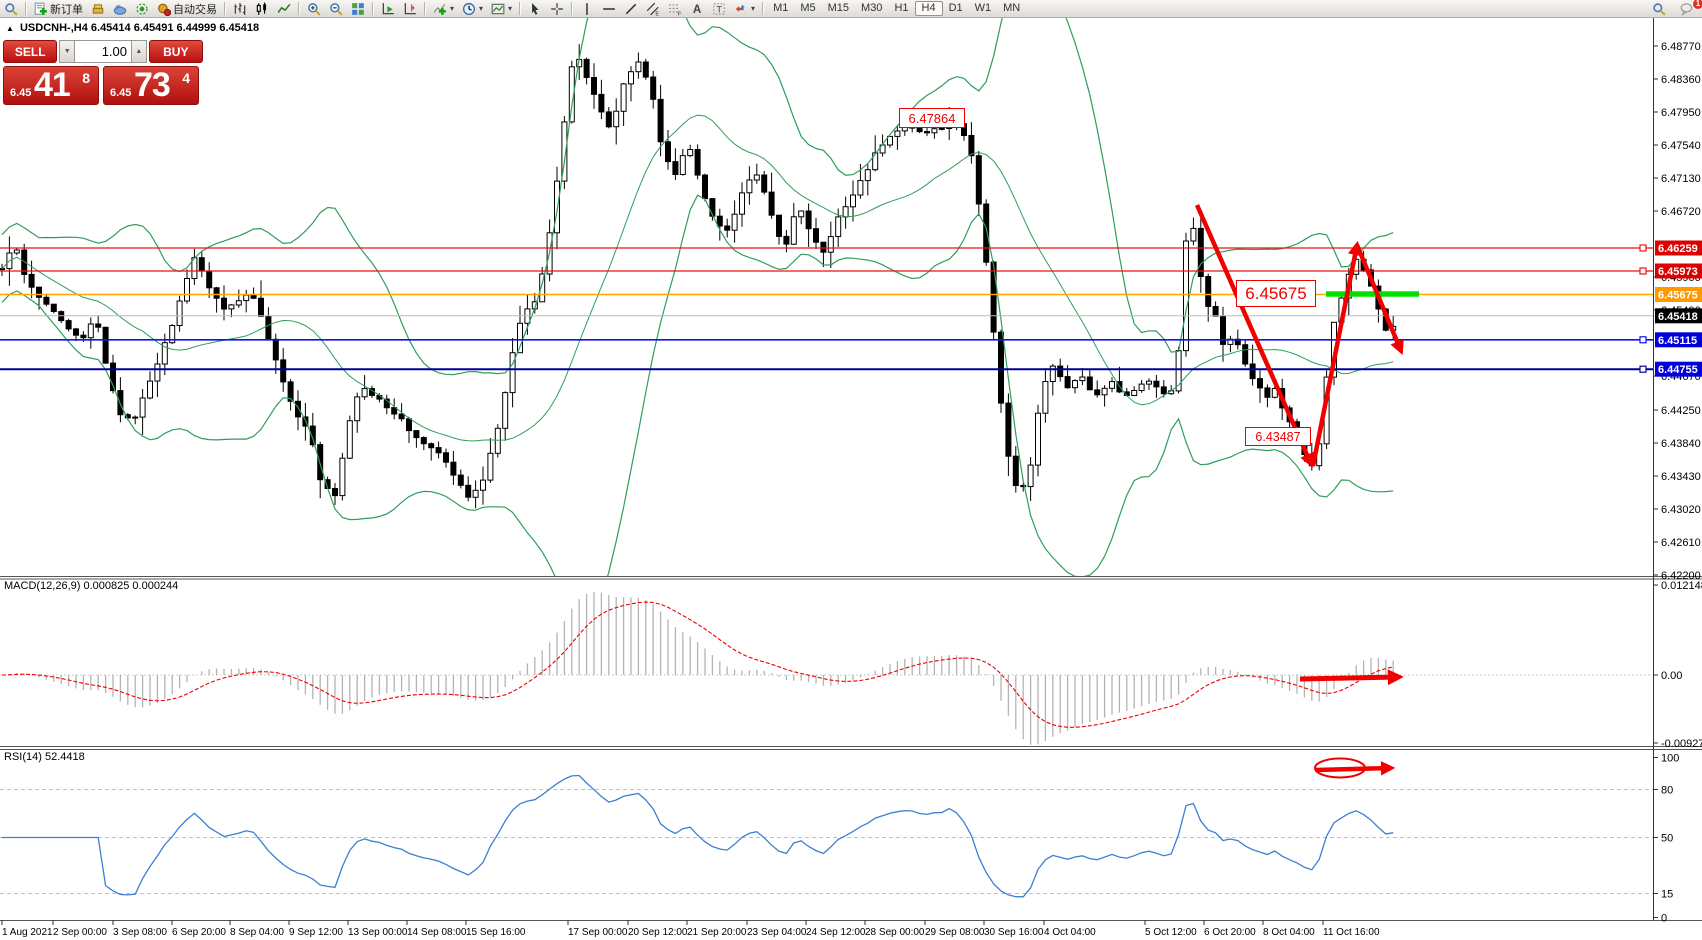 This screenshot has height=940, width=1702. What do you see at coordinates (932, 118) in the screenshot?
I see `price-annotation-label: 6.47864` at bounding box center [932, 118].